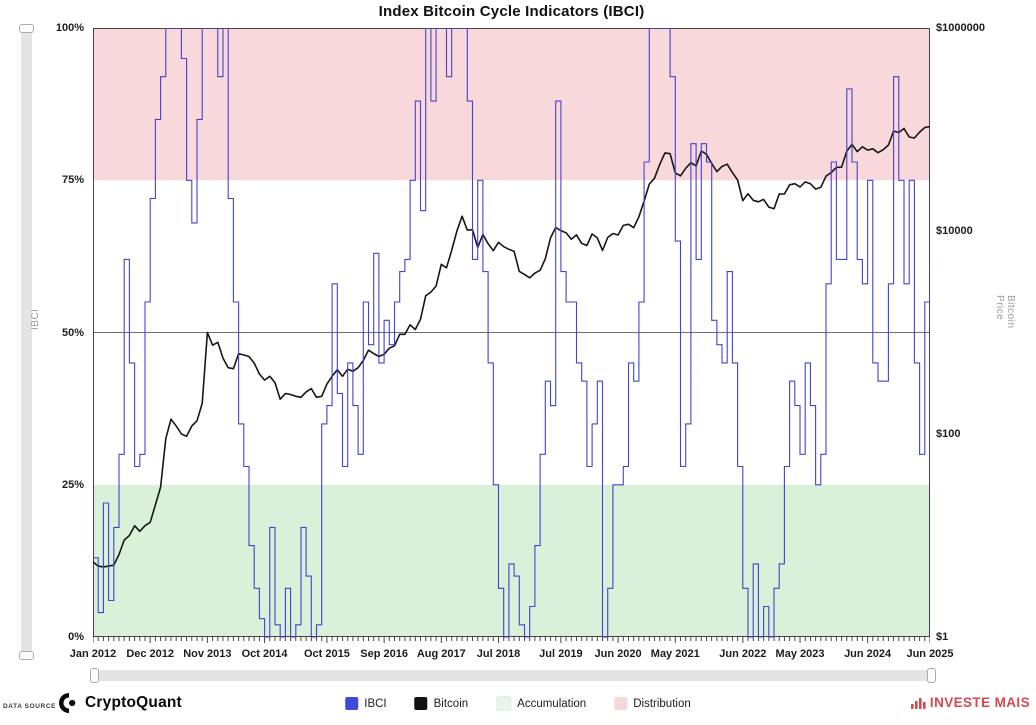 Image resolution: width=1036 pixels, height=725 pixels. Describe the element at coordinates (30, 706) in the screenshot. I see `data-source-label: DATA SOURCE` at that location.